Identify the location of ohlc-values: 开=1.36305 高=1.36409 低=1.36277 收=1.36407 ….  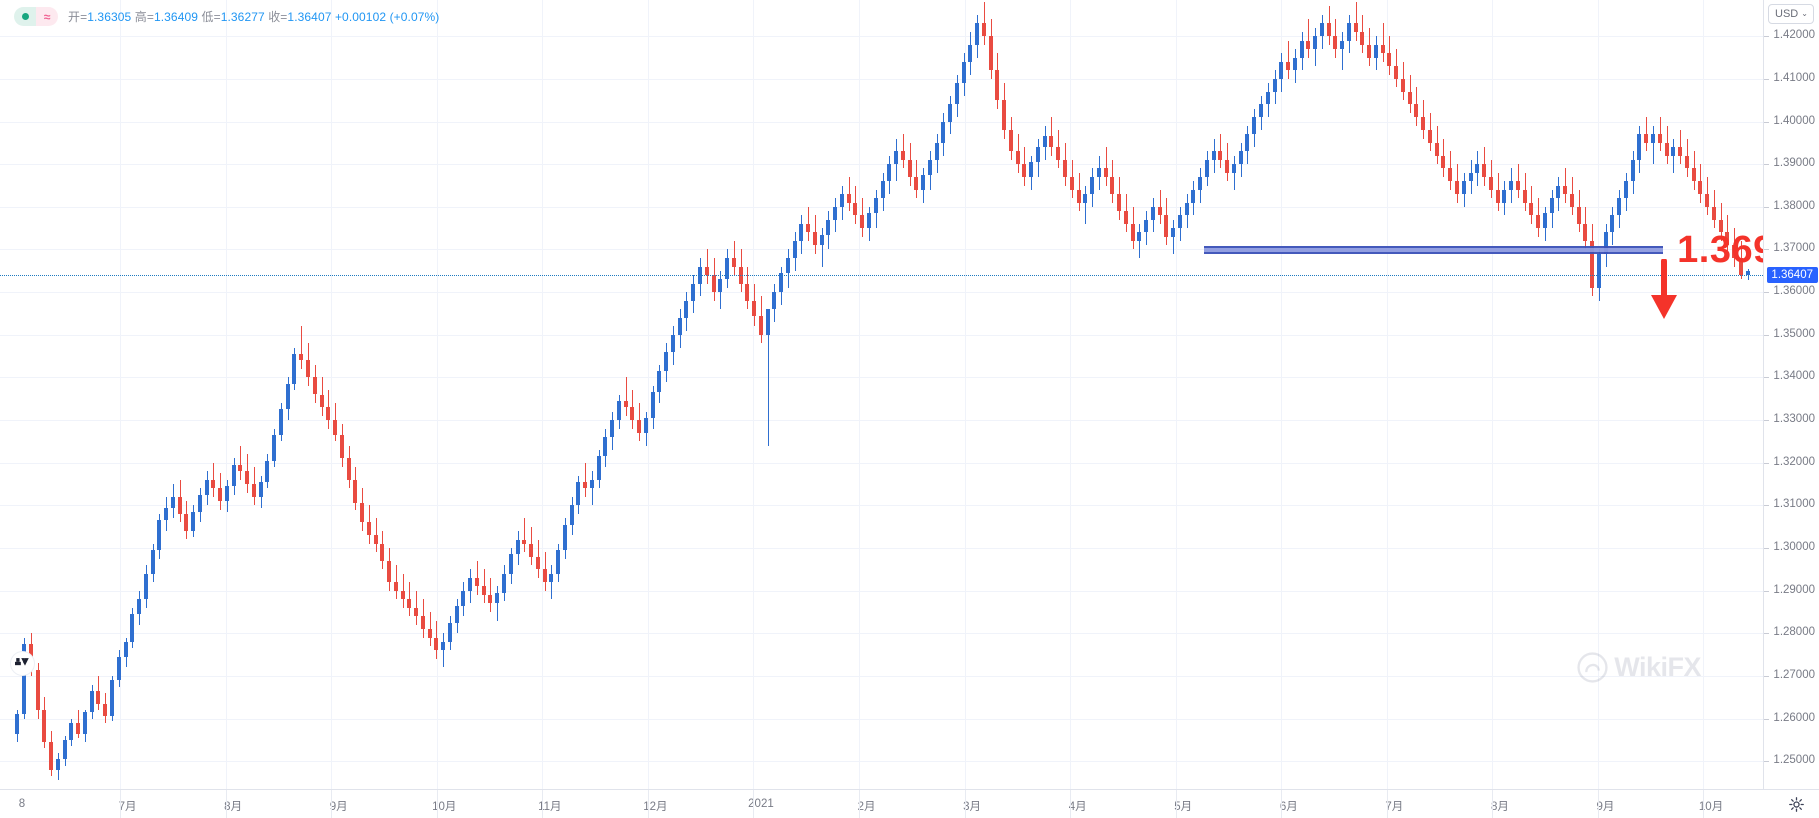
(253, 16).